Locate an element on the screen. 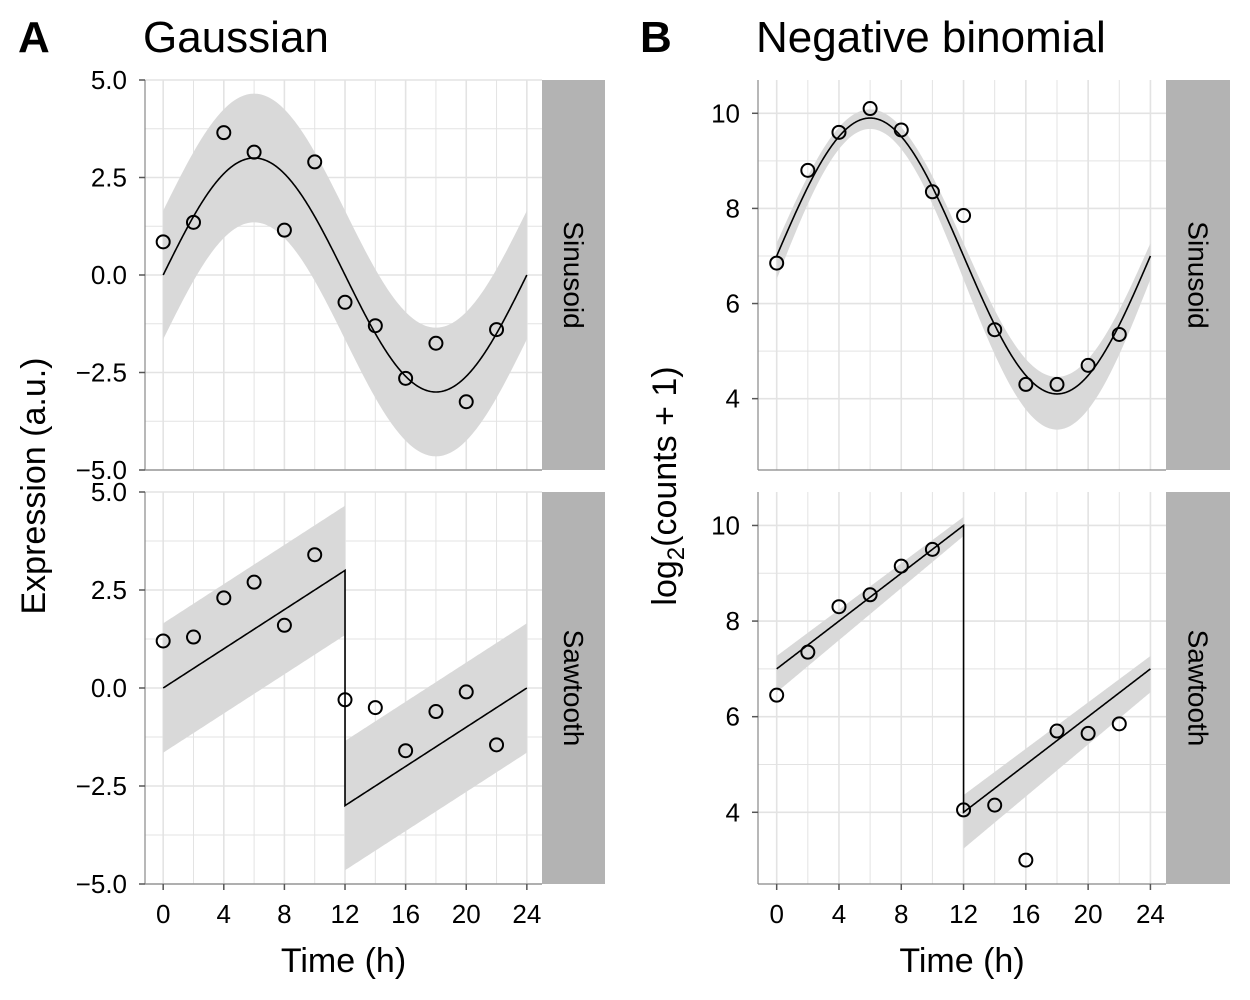 Image resolution: width=1250 pixels, height=1000 pixels. y-axis-title-part: (counts + 1) is located at coordinates (665, 456).